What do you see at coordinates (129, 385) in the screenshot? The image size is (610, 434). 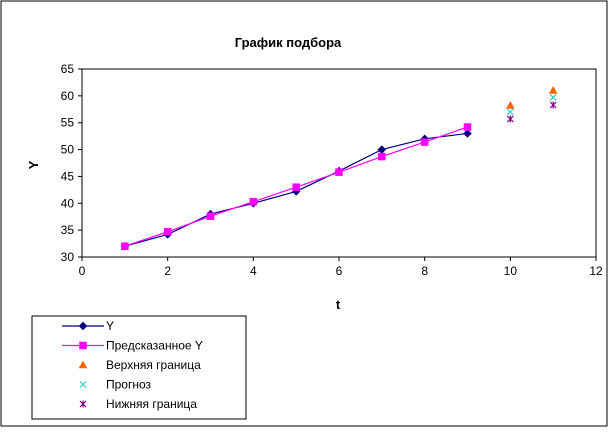 I see `legend-label: Прогноз` at bounding box center [129, 385].